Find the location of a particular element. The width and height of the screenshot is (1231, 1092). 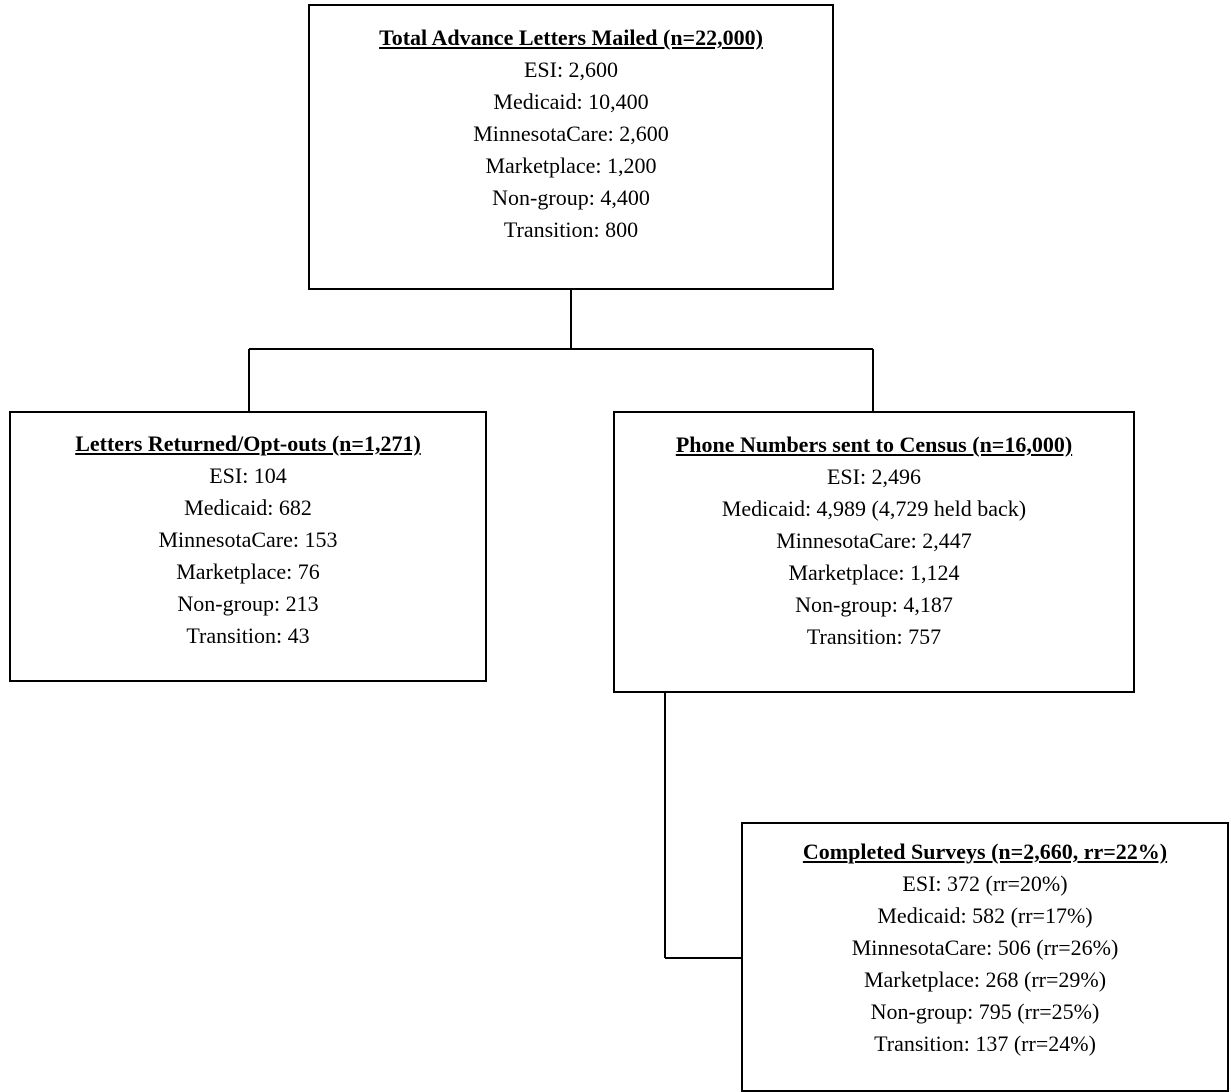

node-title: Completed Surveys (n=2,660, rr=22%) is located at coordinates (985, 851).